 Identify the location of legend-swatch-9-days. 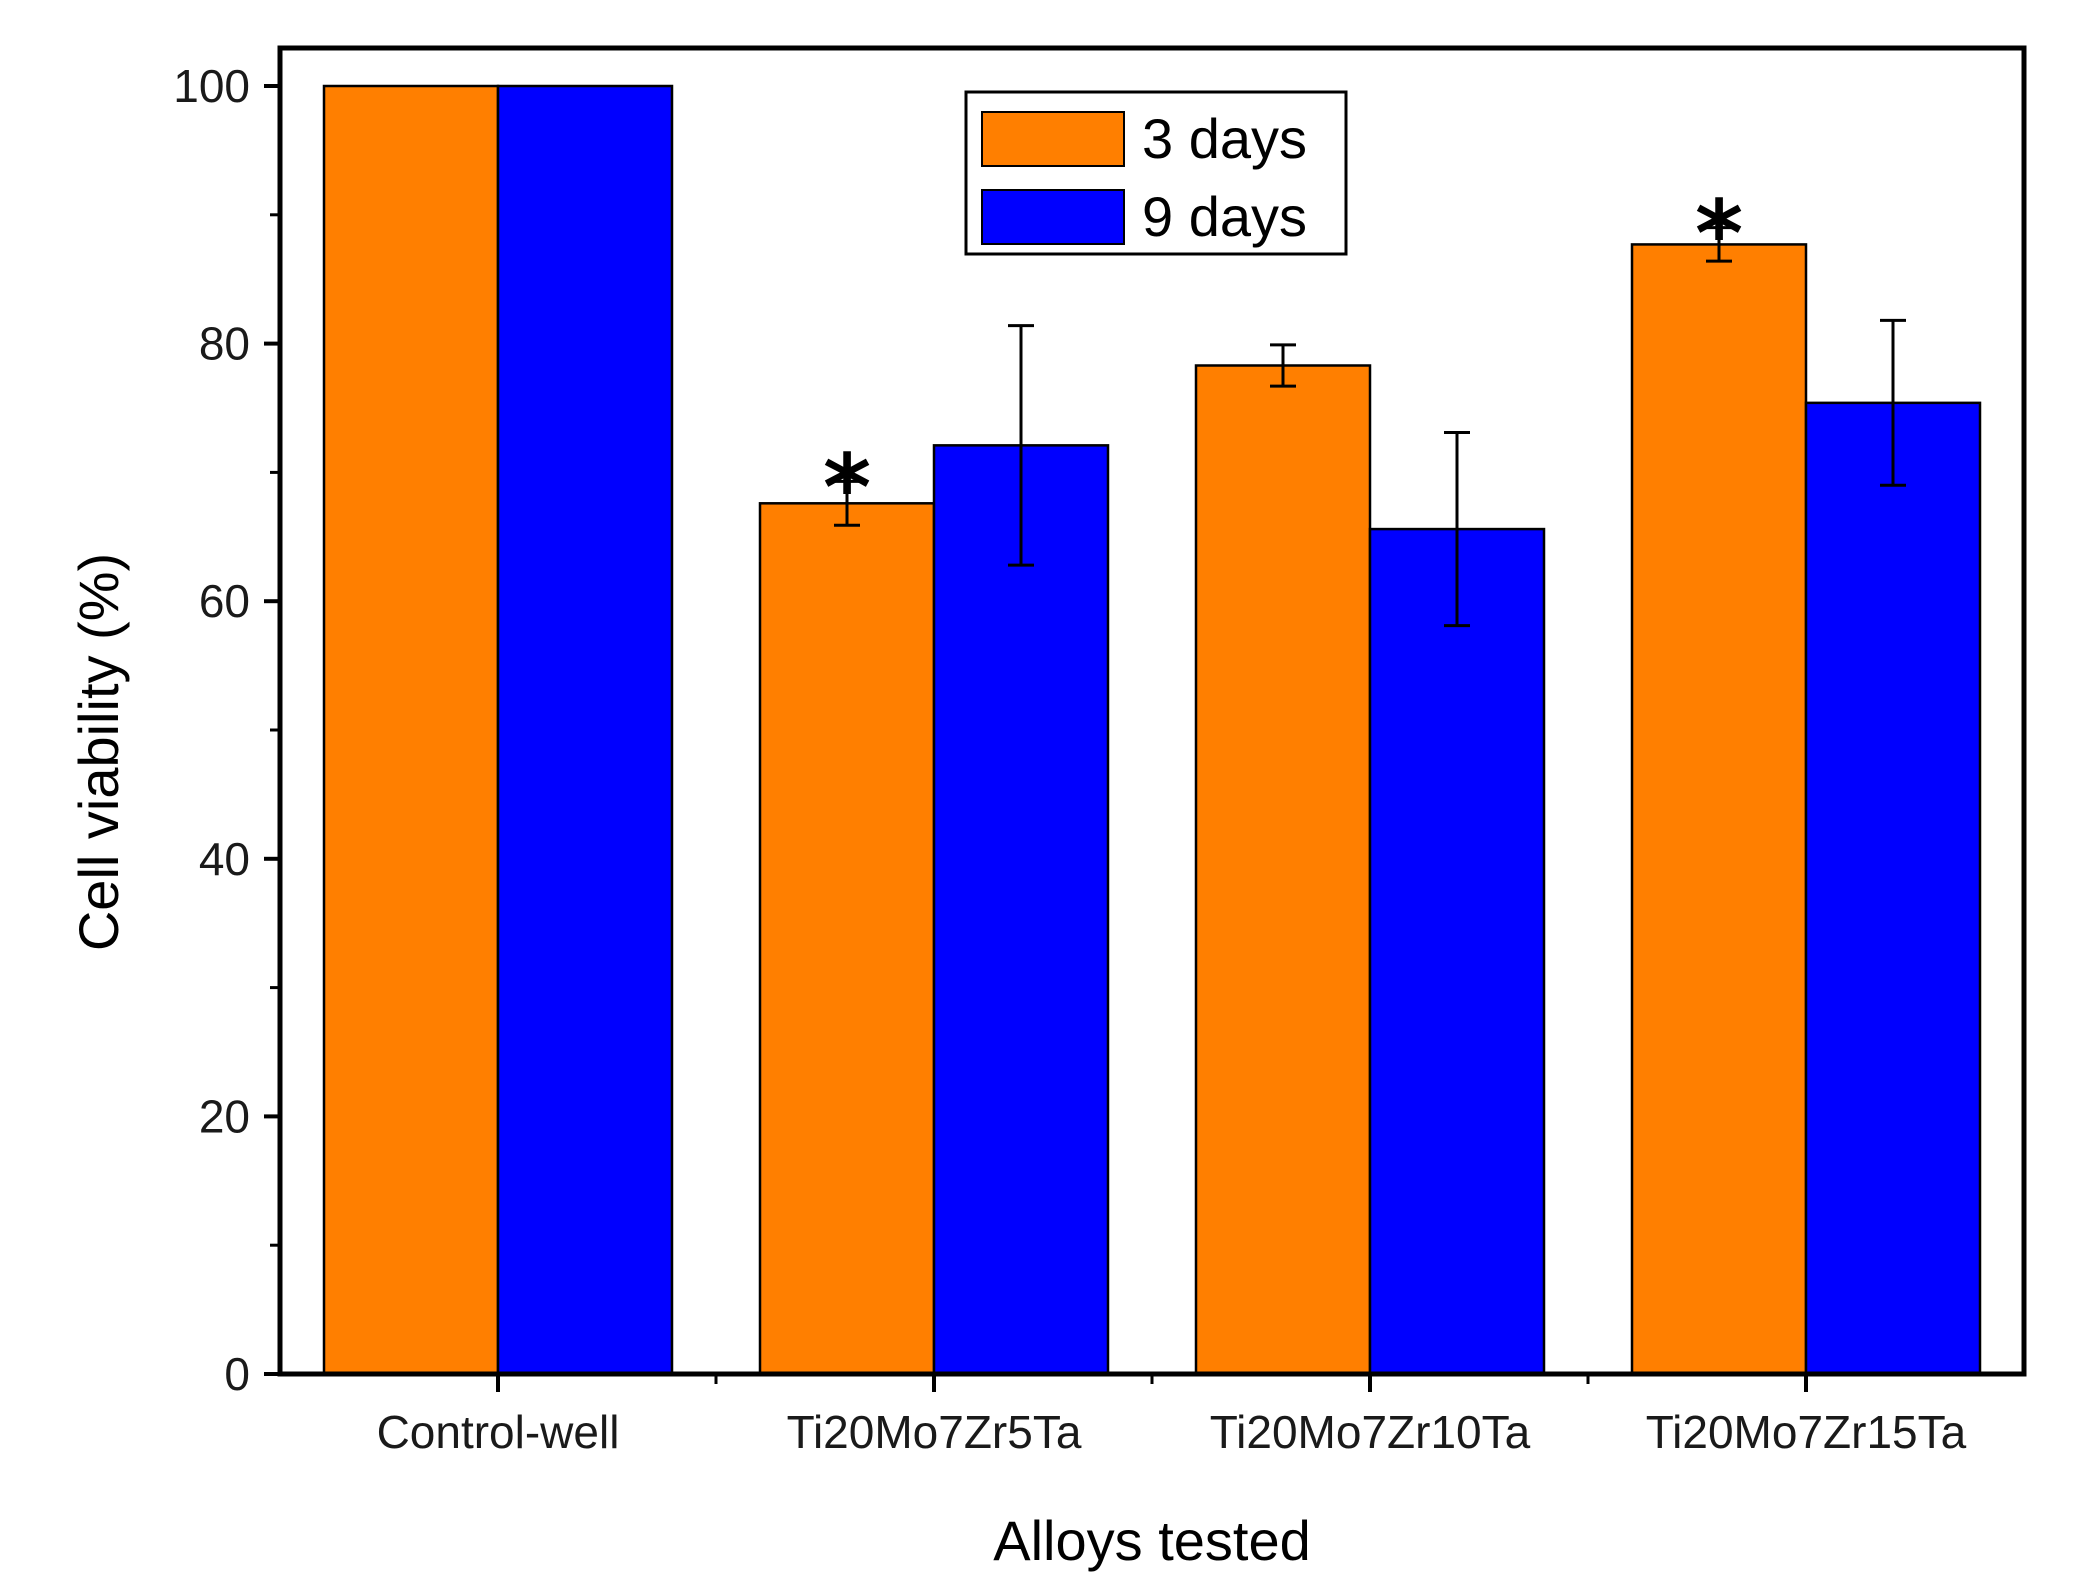
(1053, 217).